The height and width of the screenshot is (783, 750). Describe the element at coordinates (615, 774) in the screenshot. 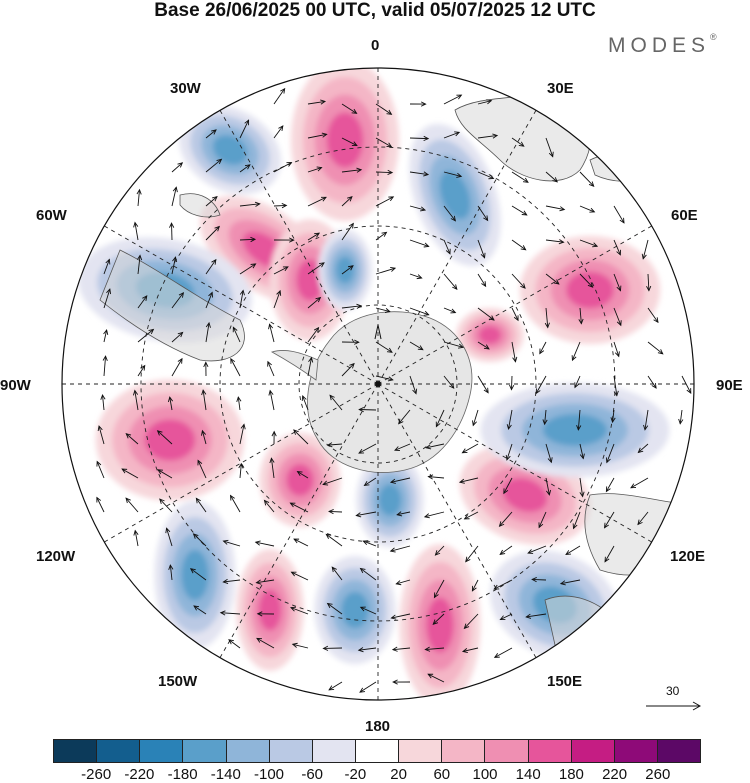

I see `colorbar-tick-label: 220` at that location.